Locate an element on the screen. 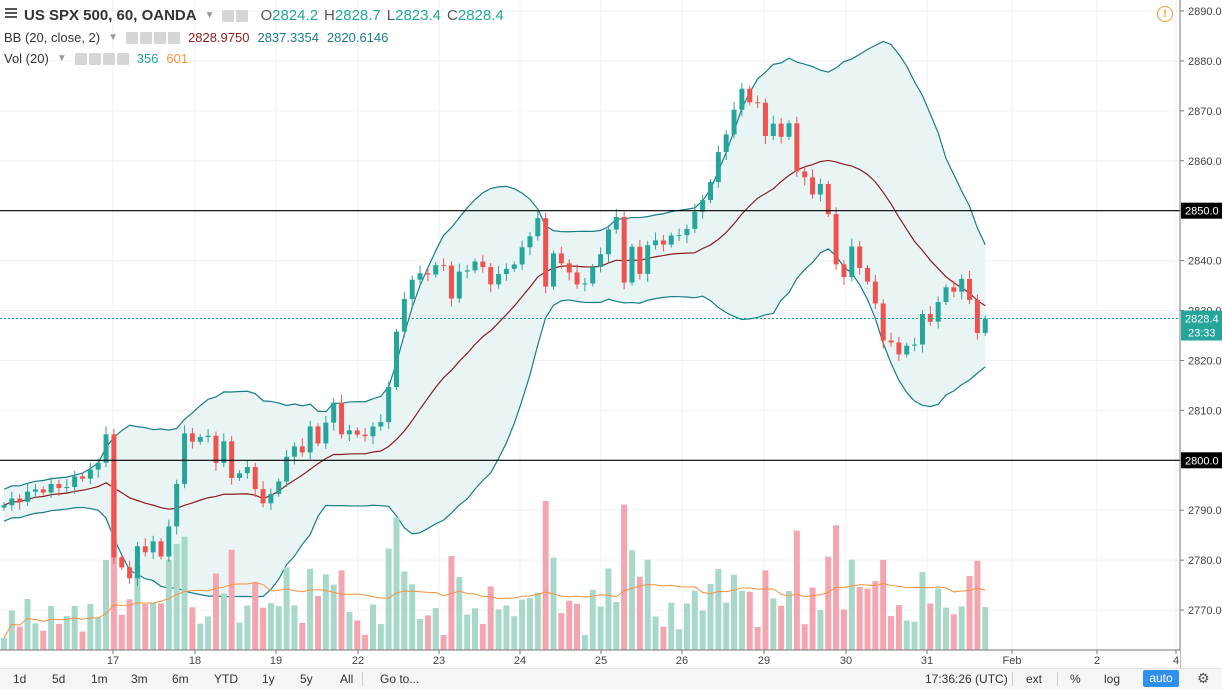  vol-hide-icon is located at coordinates (80, 58).